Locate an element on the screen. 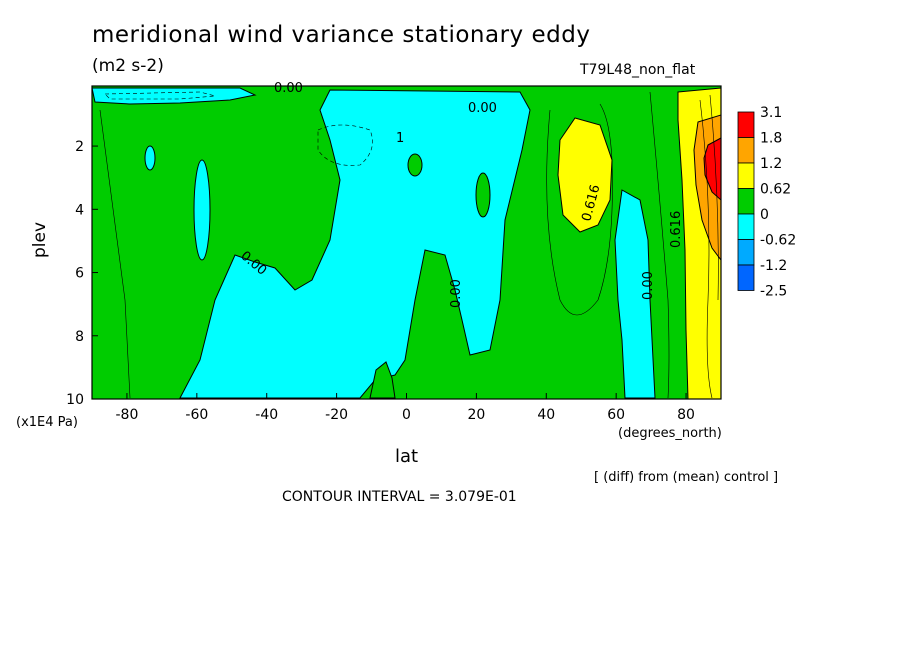  x-tick-label: 40 is located at coordinates (546, 415).